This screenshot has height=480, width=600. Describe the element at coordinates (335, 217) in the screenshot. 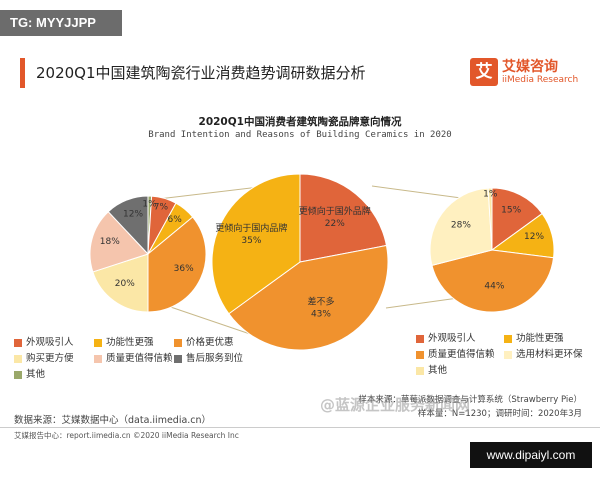

I see `slice-label: 更倾向于国外品牌 22%` at that location.